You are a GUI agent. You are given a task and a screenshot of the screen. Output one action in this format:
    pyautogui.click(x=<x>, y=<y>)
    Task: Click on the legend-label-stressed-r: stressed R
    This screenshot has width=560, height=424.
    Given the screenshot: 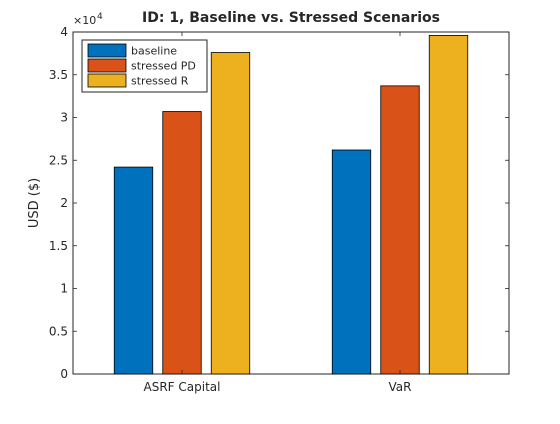 What is the action you would take?
    pyautogui.click(x=160, y=81)
    